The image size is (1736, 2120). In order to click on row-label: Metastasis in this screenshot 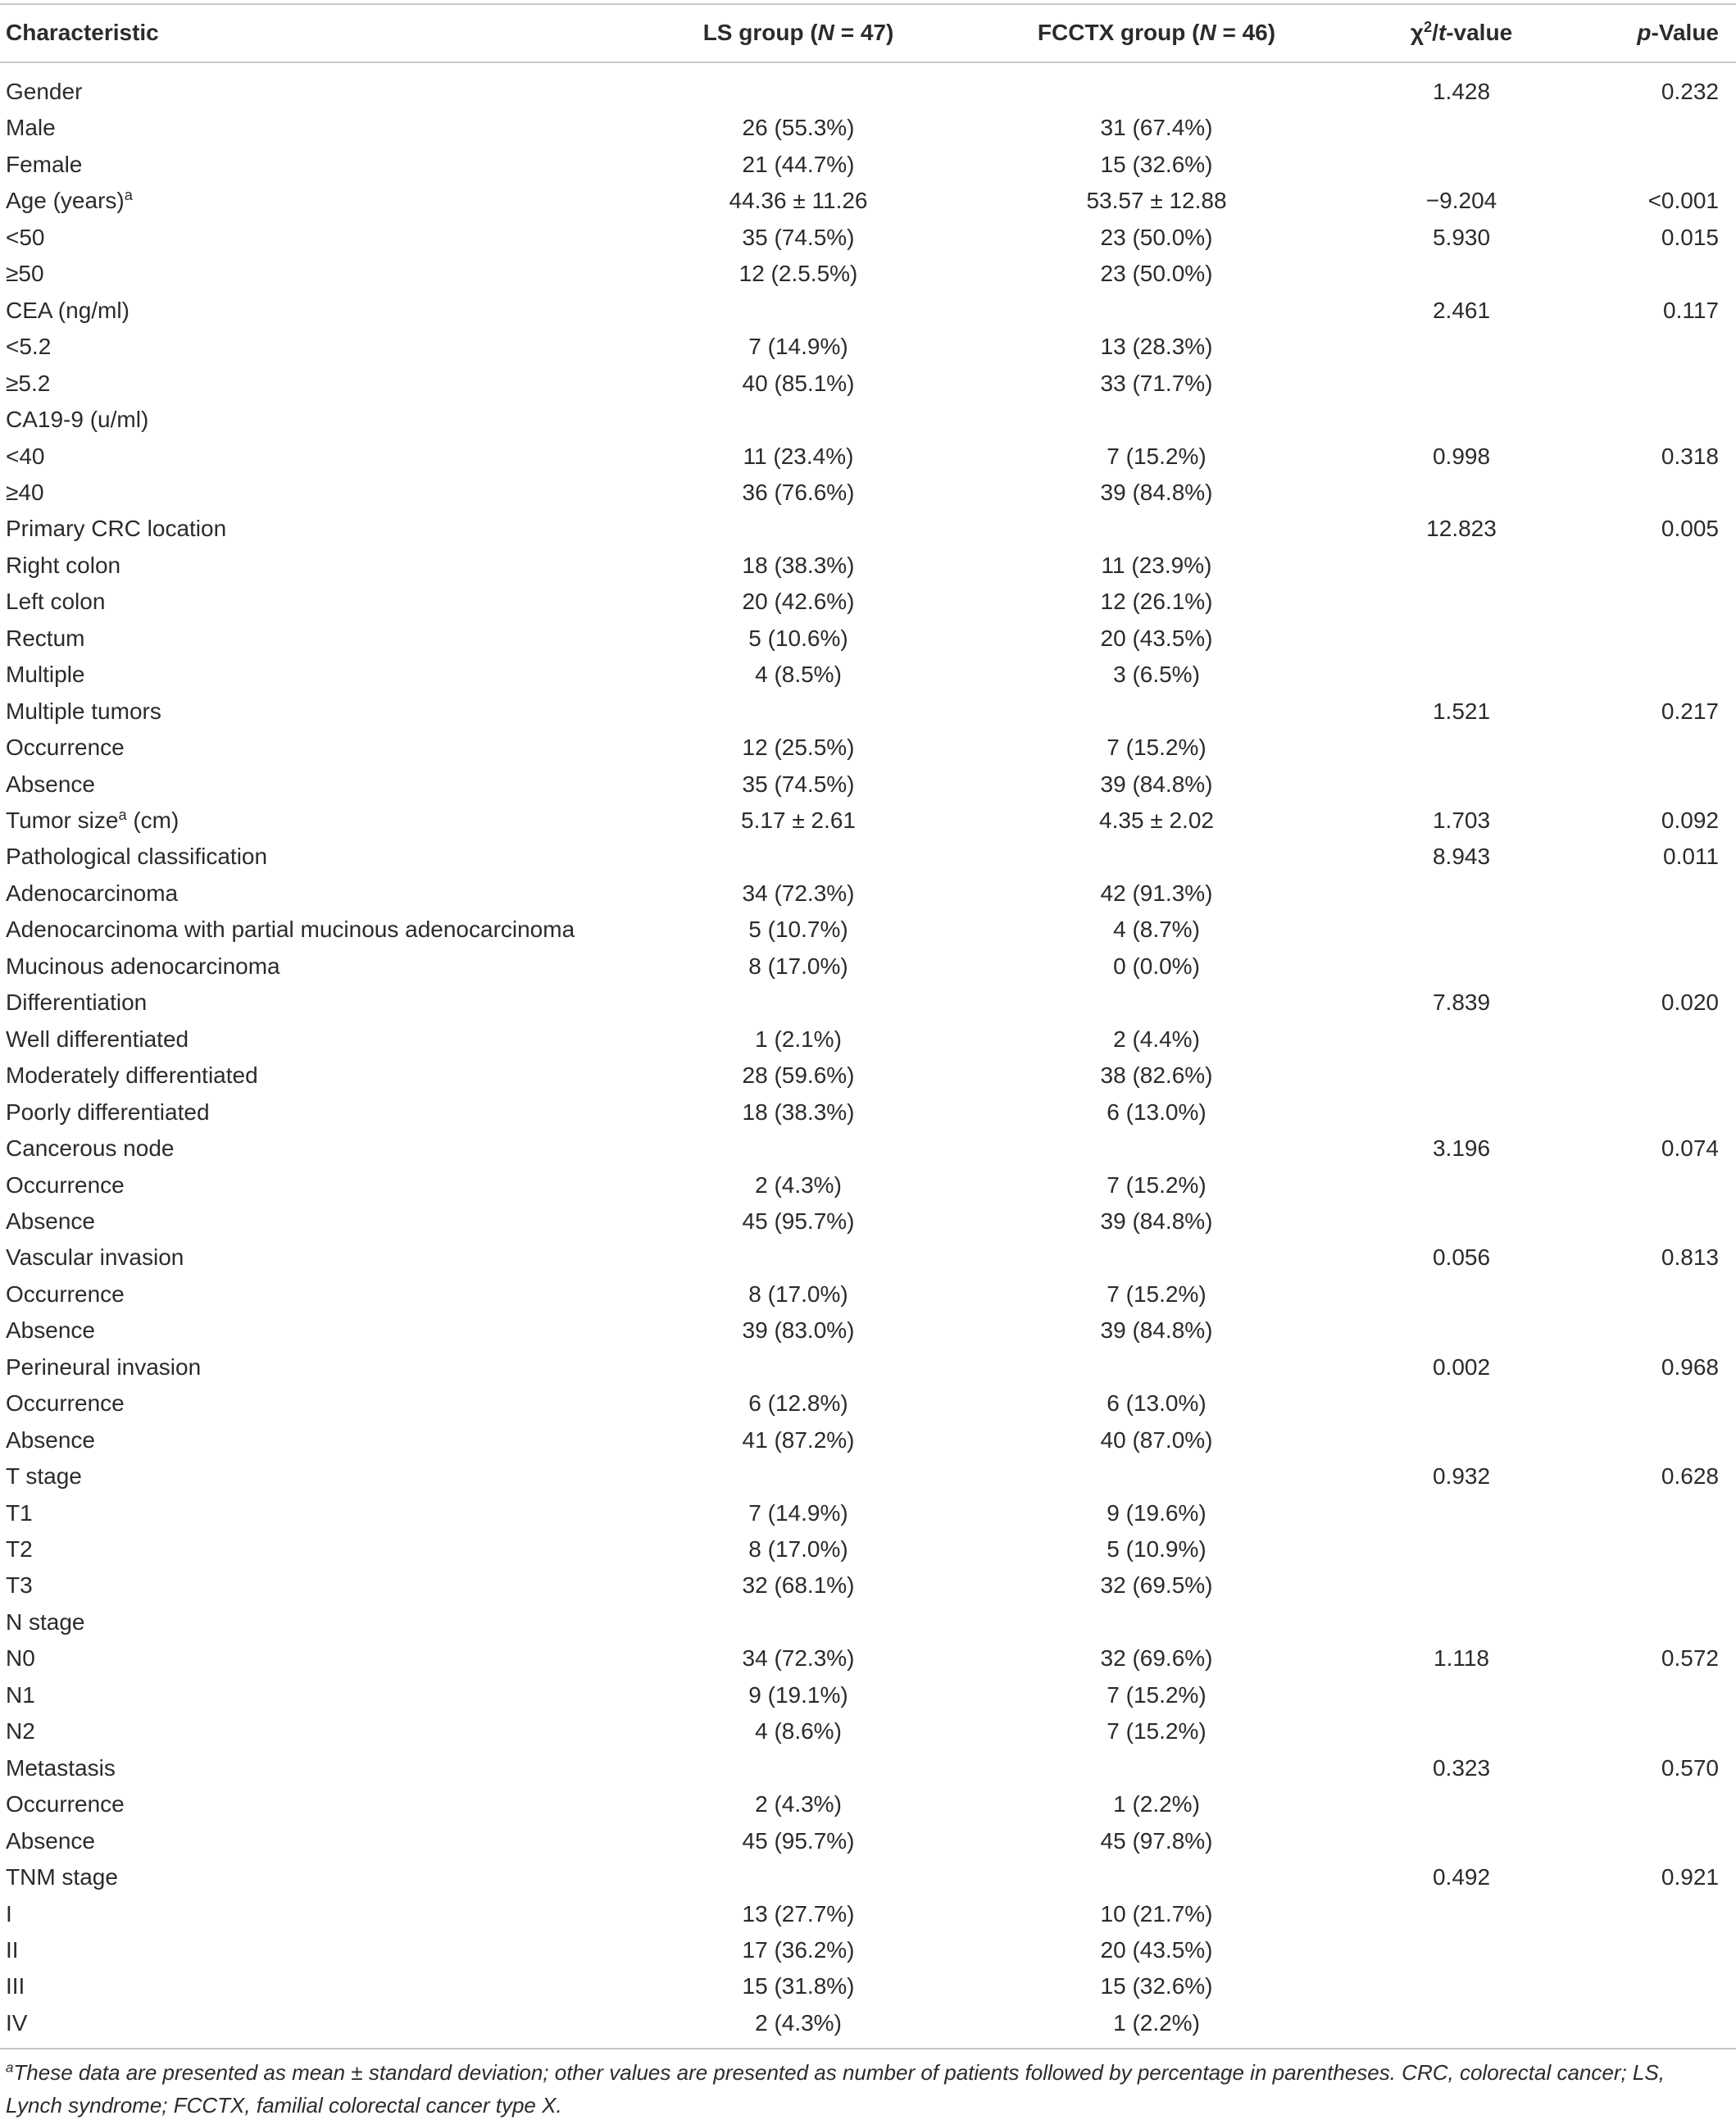, I will do `click(61, 1767)`.